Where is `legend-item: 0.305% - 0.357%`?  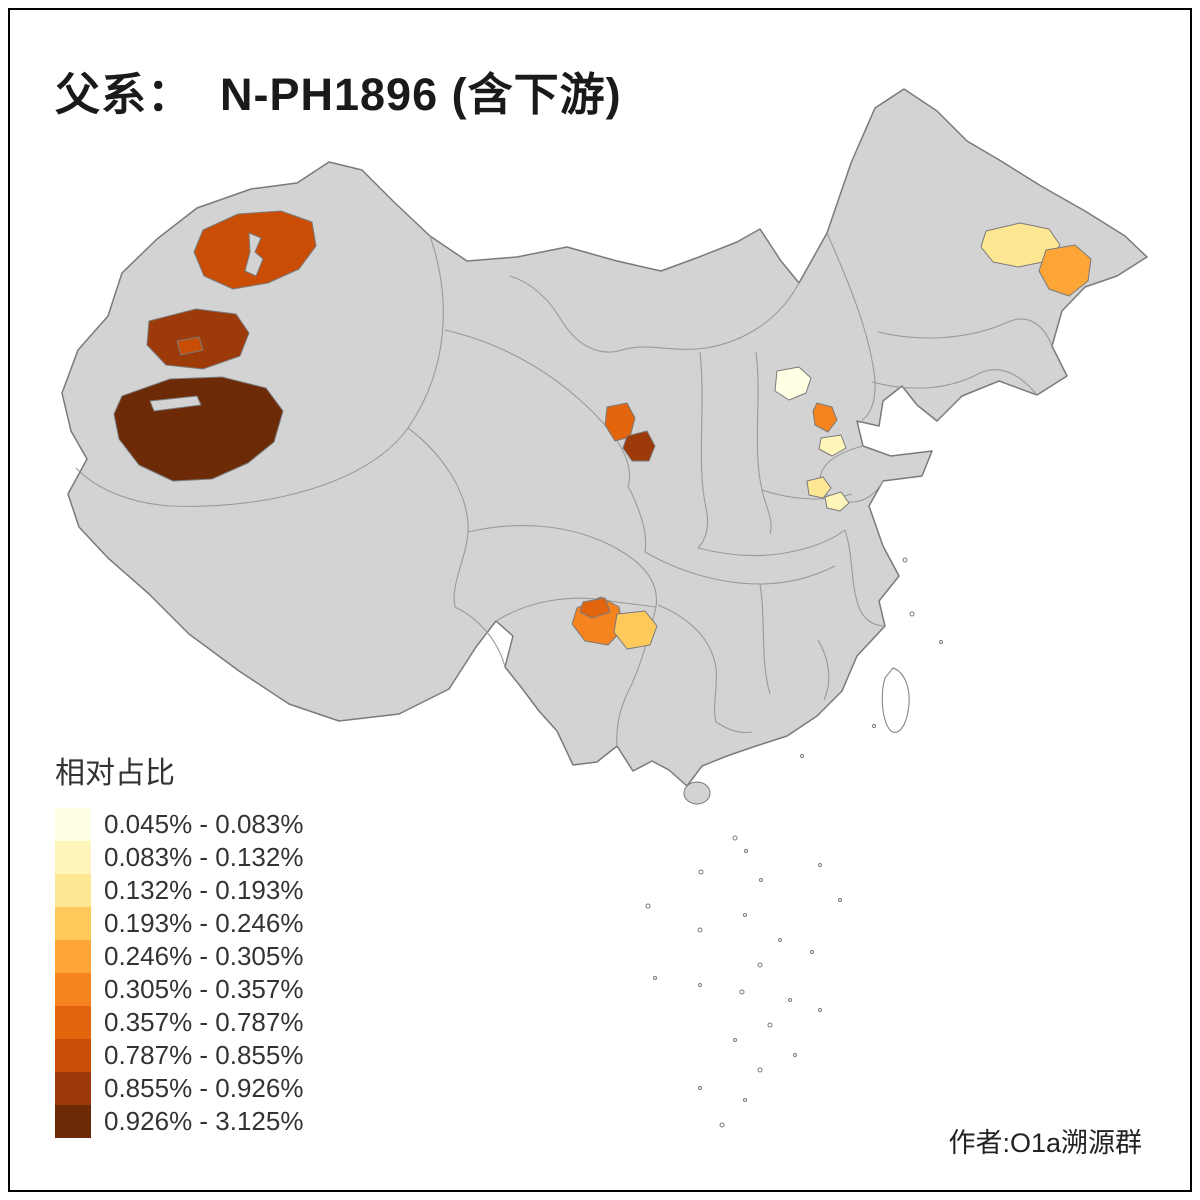 legend-item: 0.305% - 0.357% is located at coordinates (179, 989).